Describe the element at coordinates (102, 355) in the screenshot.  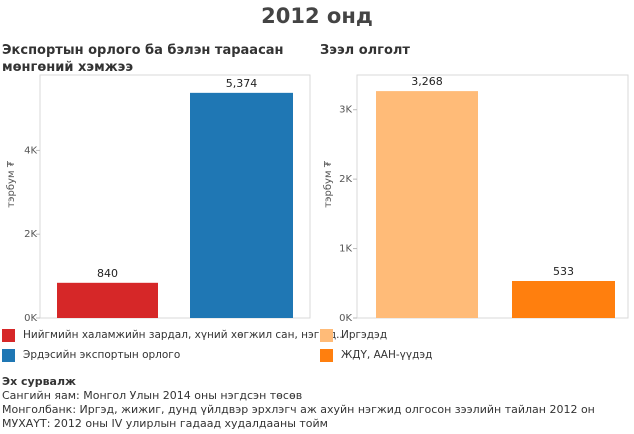
I see `left-legend-label: Эрдэсийн экспортын орлого` at that location.